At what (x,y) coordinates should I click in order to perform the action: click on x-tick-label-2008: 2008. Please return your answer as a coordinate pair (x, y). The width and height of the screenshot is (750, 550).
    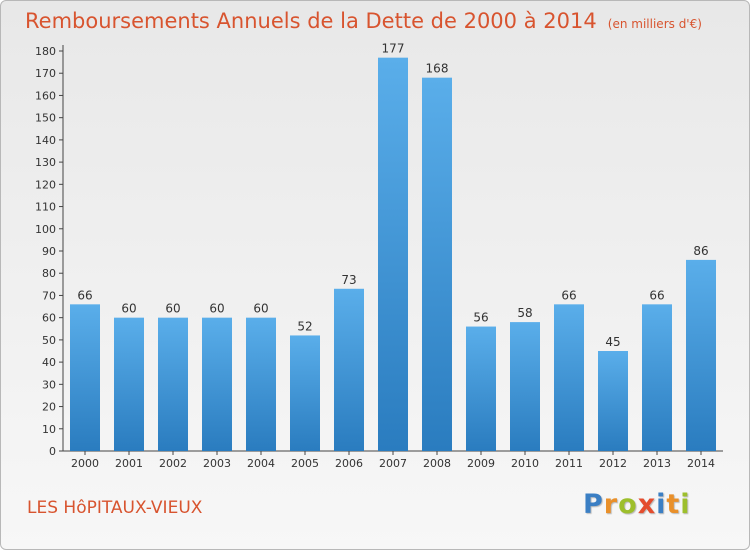
    Looking at the image, I should click on (437, 463).